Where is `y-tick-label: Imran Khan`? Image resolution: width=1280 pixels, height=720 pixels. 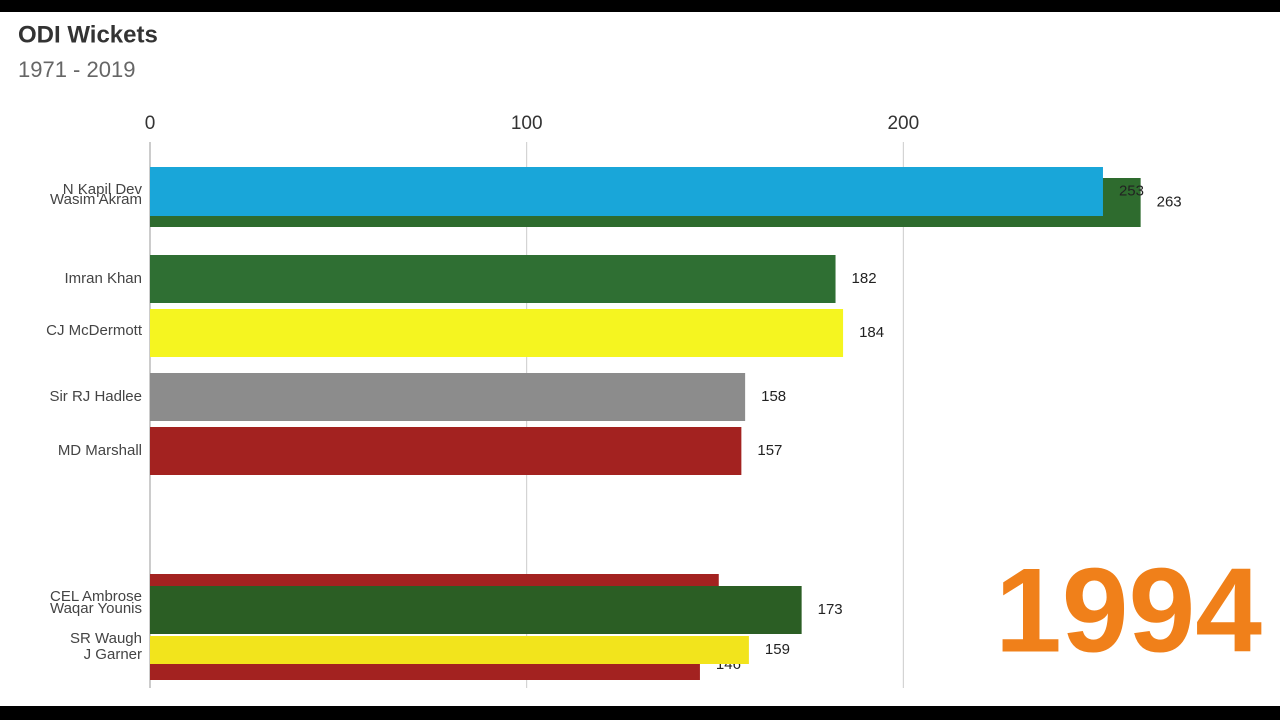
y-tick-label: Imran Khan is located at coordinates (103, 278).